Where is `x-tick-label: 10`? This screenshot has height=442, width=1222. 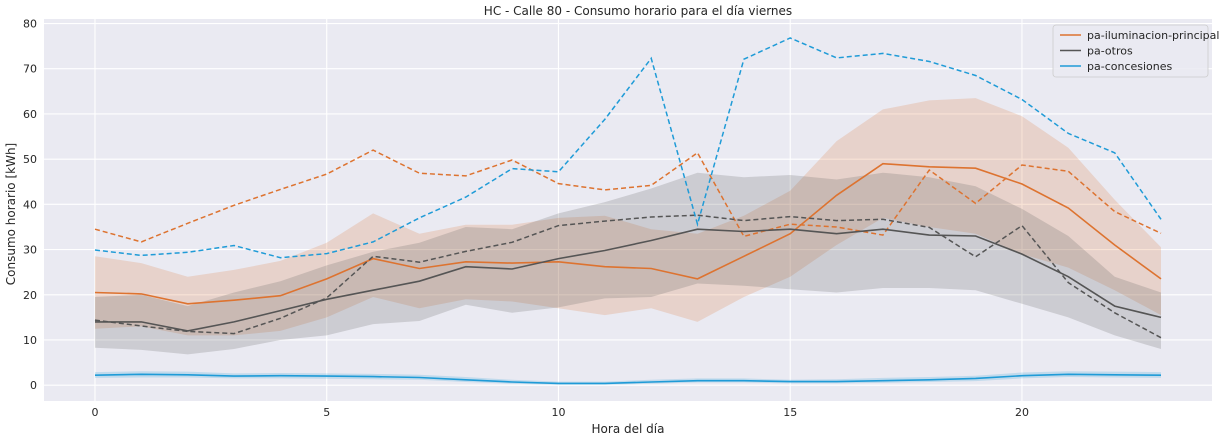 x-tick-label: 10 is located at coordinates (558, 412).